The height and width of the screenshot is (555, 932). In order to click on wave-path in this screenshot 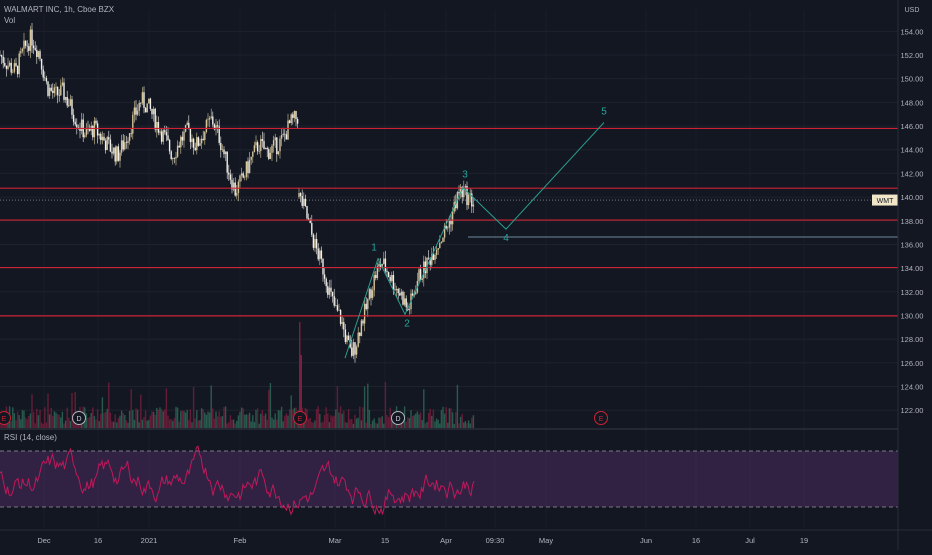, I will do `click(474, 240)`.